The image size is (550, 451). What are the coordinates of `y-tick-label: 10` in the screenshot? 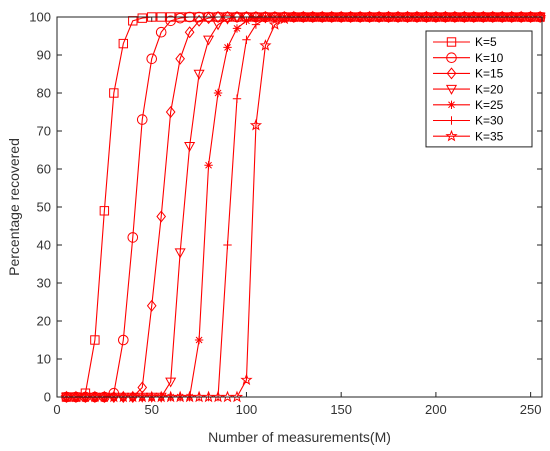 It's located at (44, 359).